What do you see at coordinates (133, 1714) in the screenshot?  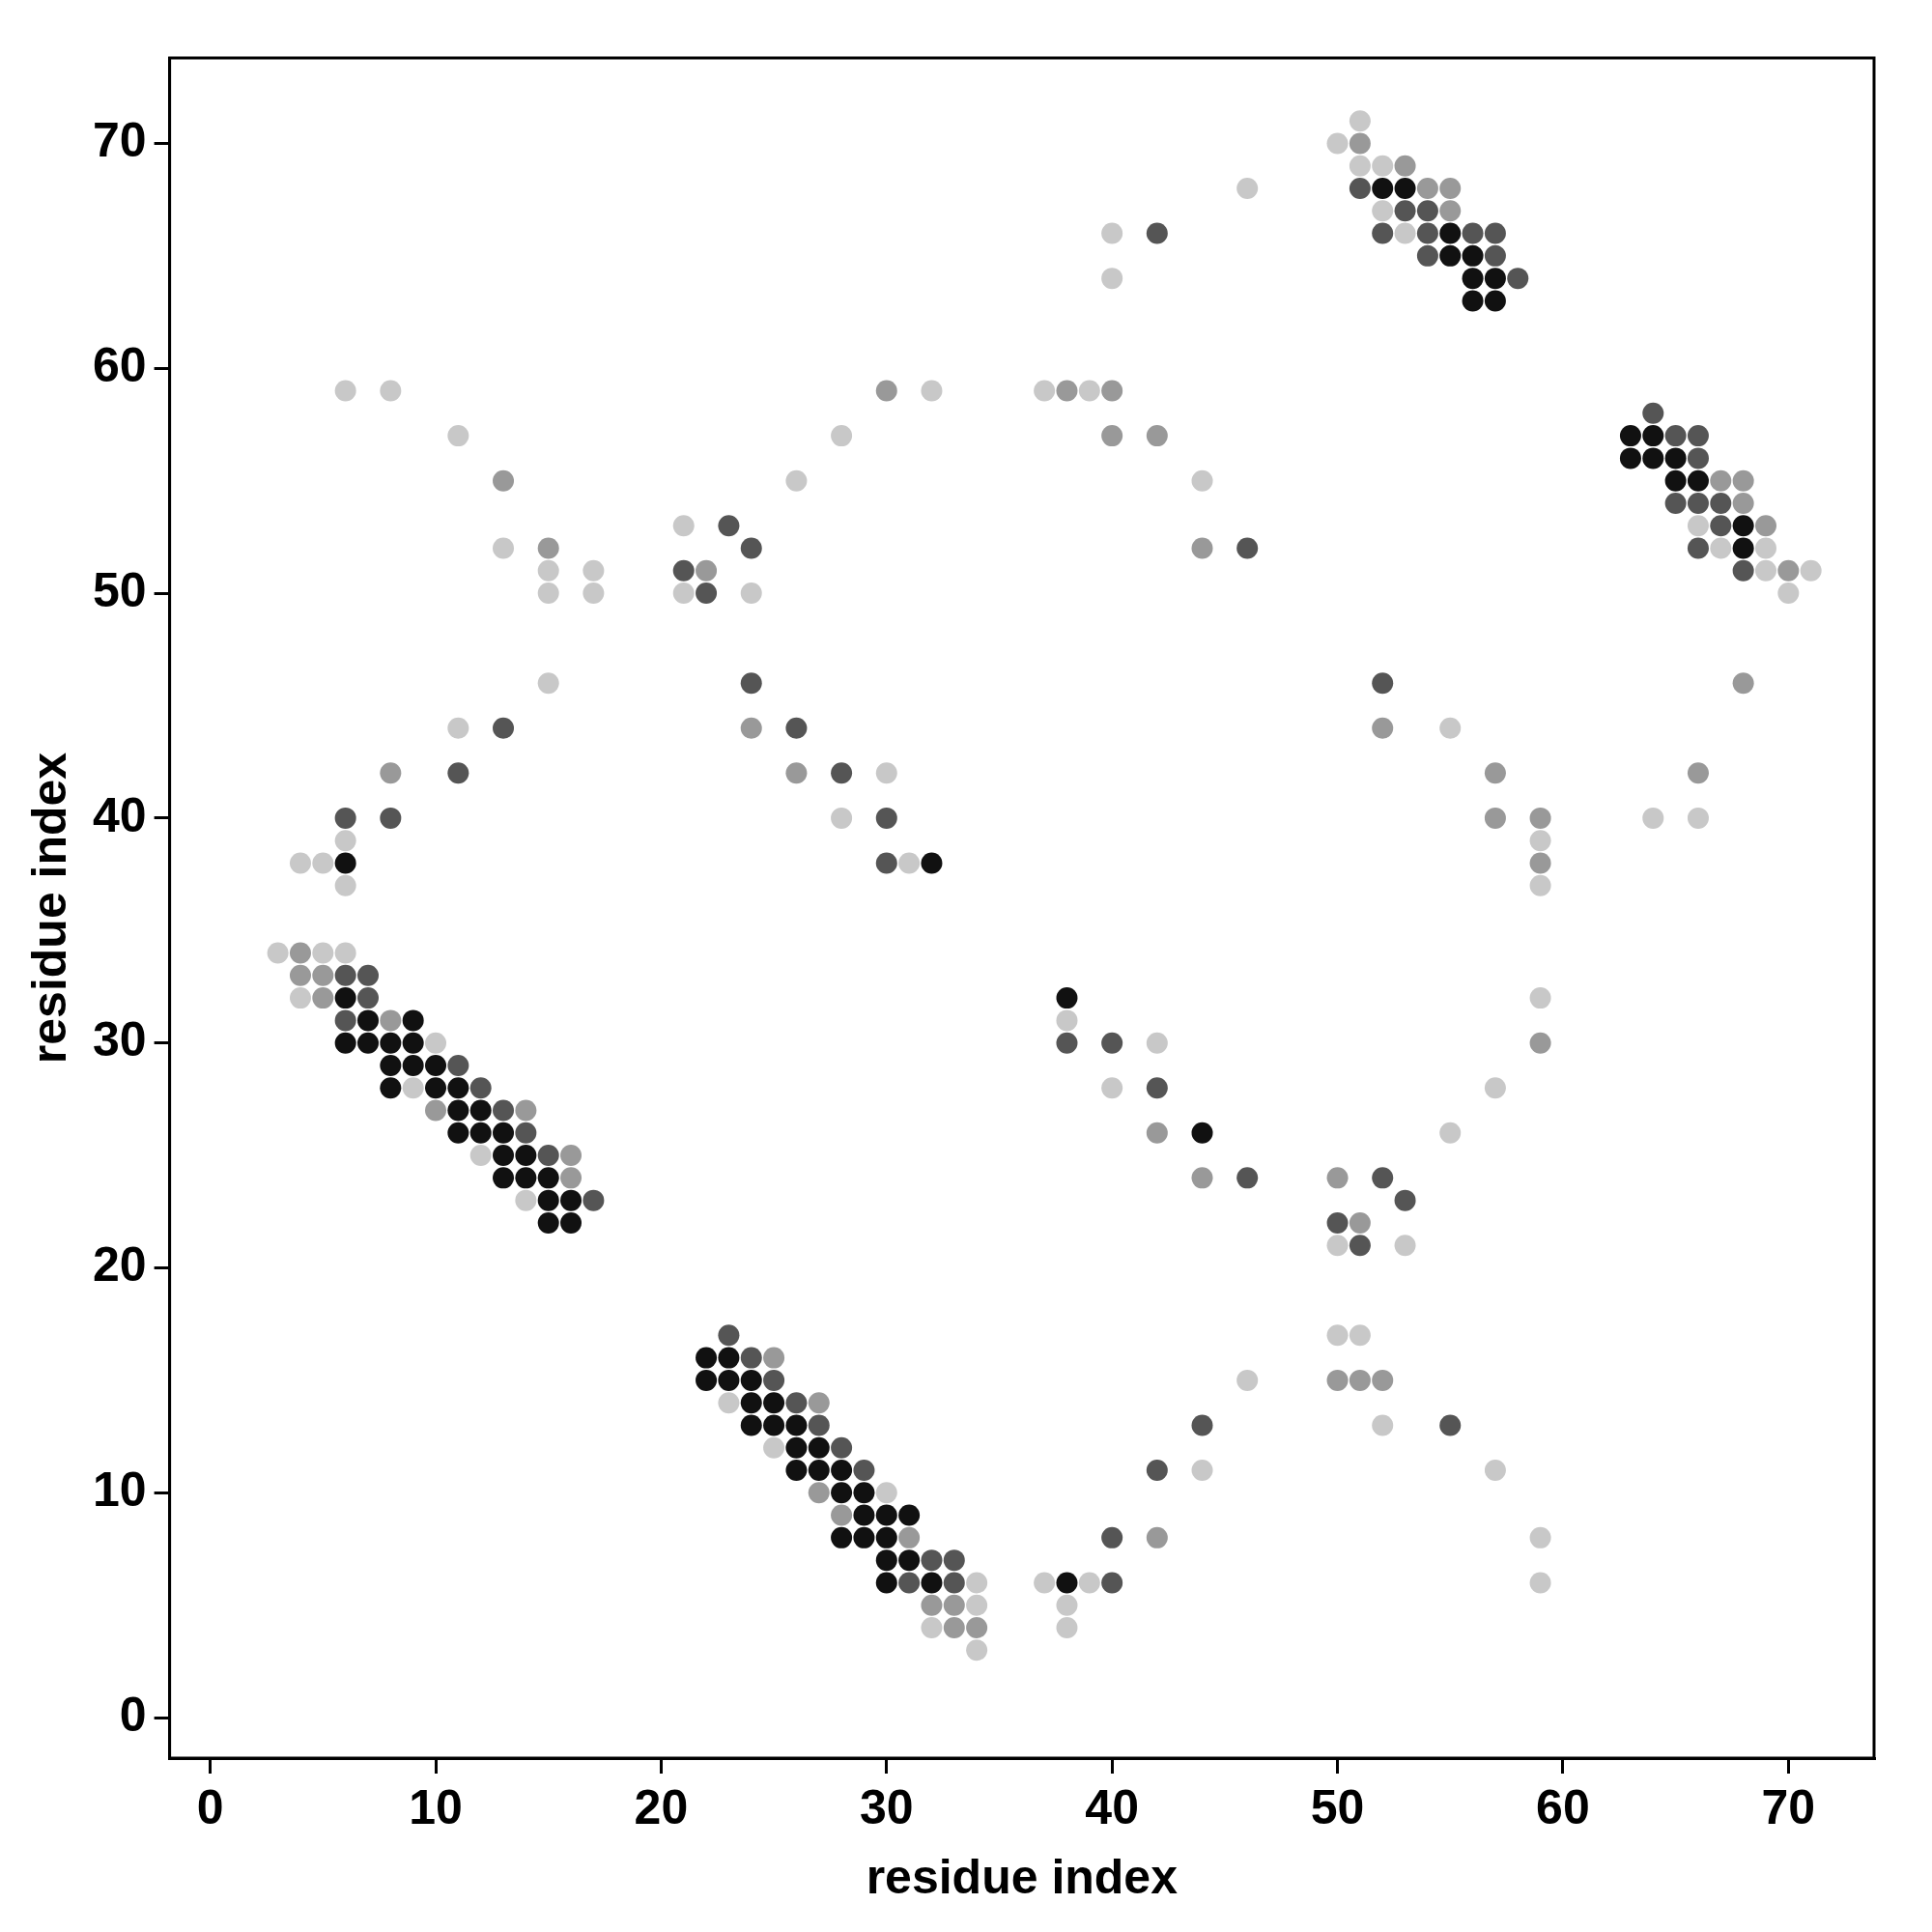 I see `y-tick-label: 0` at bounding box center [133, 1714].